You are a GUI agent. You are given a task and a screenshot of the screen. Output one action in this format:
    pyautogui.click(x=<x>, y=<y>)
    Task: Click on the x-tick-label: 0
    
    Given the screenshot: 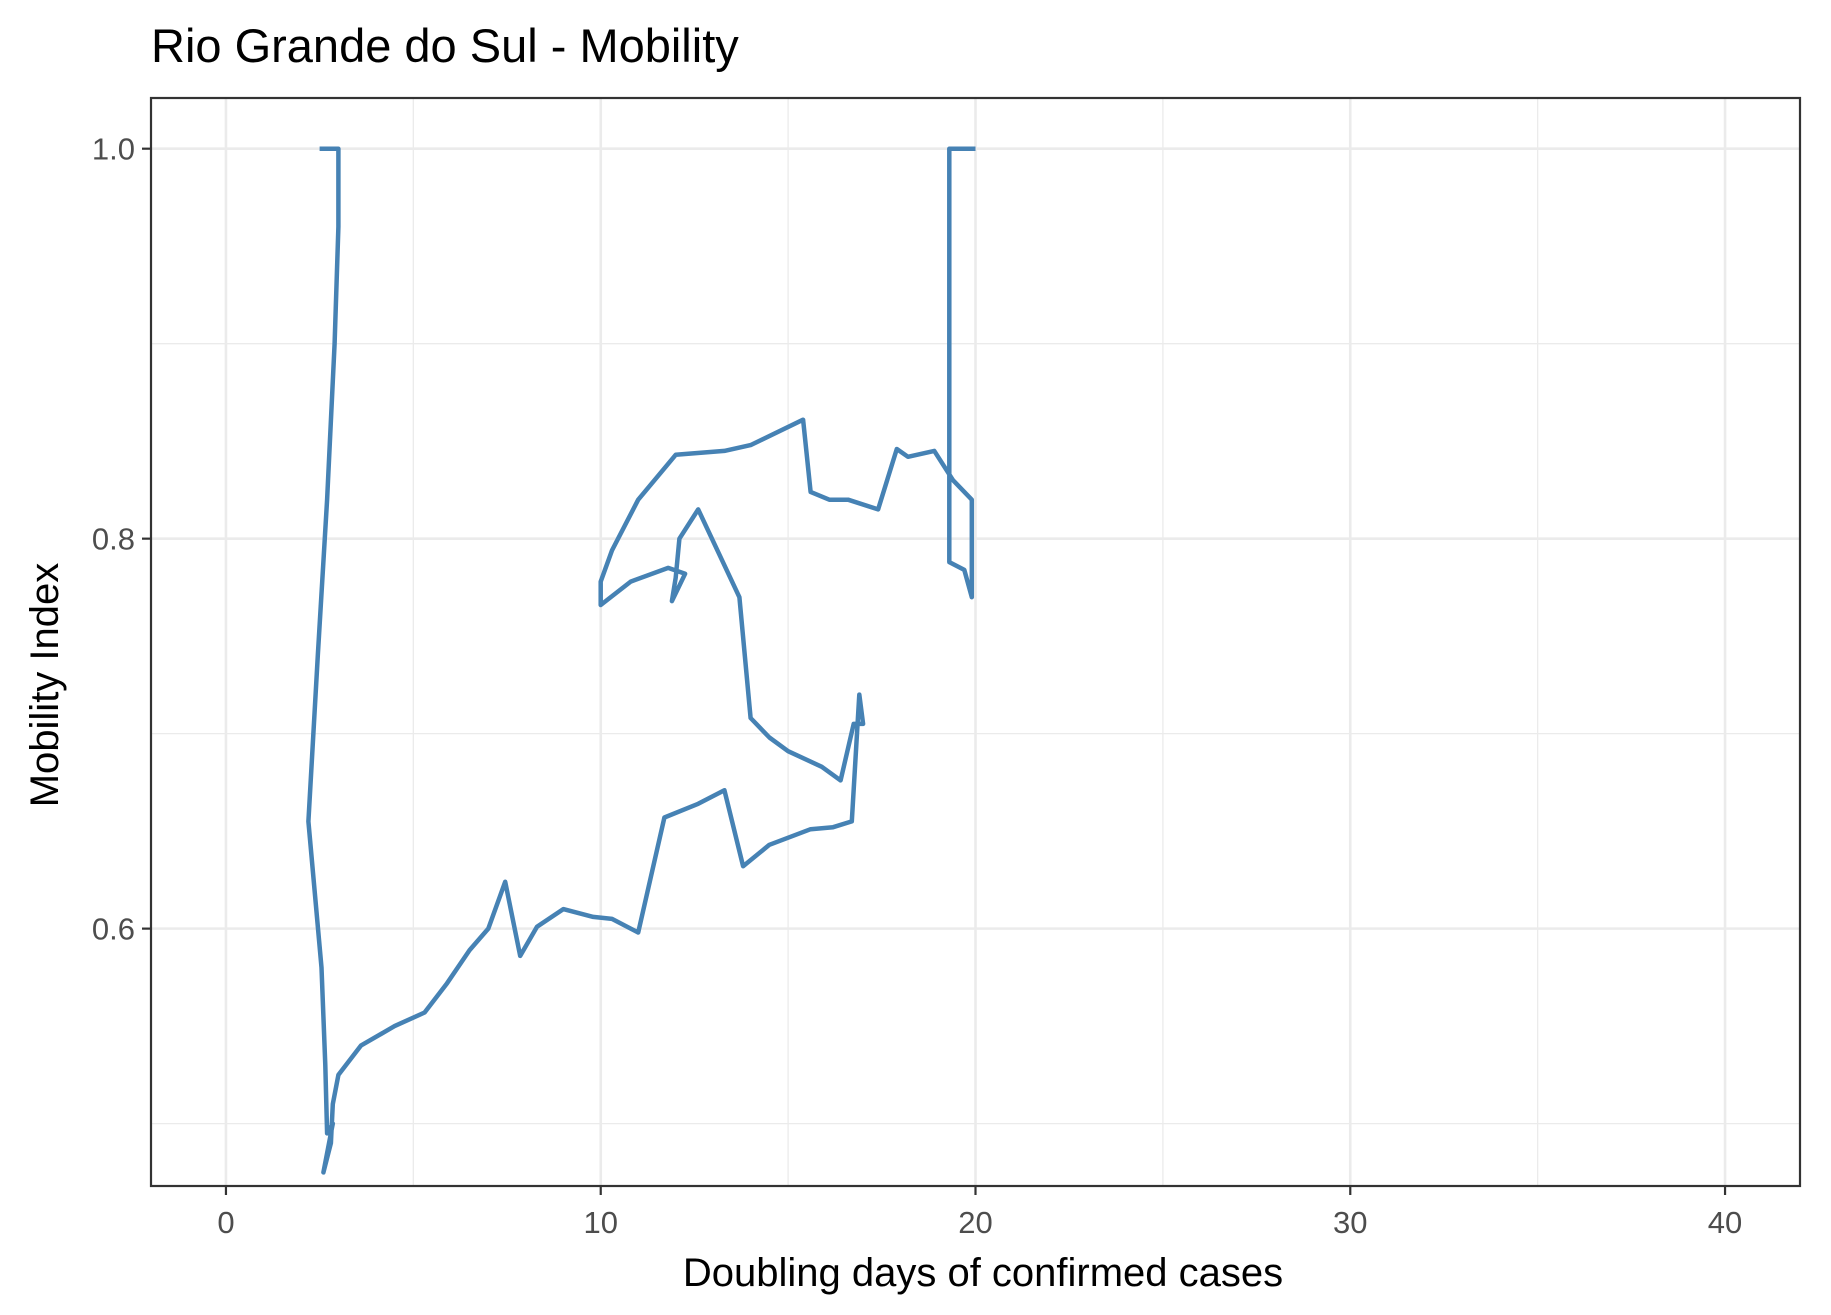 What is the action you would take?
    pyautogui.click(x=225, y=1222)
    